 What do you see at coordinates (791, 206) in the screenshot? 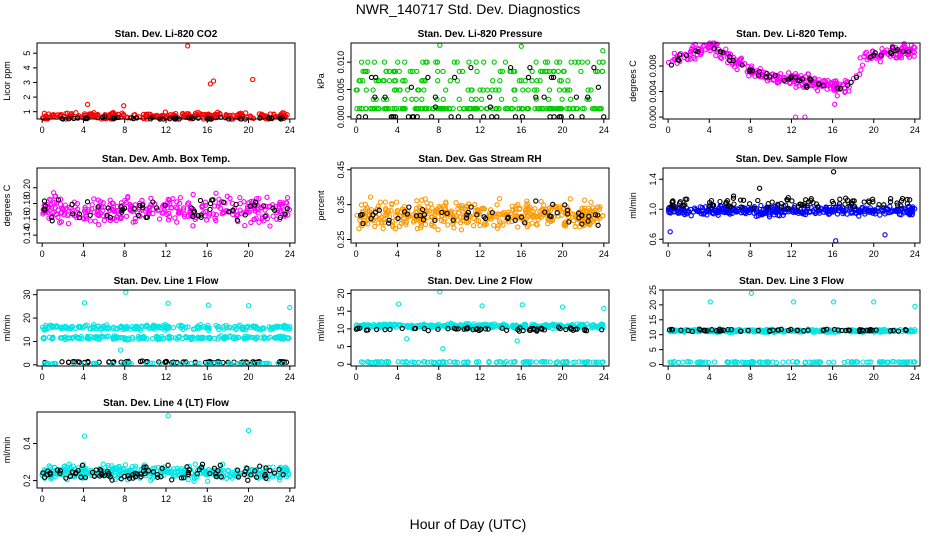
I see `data-points` at bounding box center [791, 206].